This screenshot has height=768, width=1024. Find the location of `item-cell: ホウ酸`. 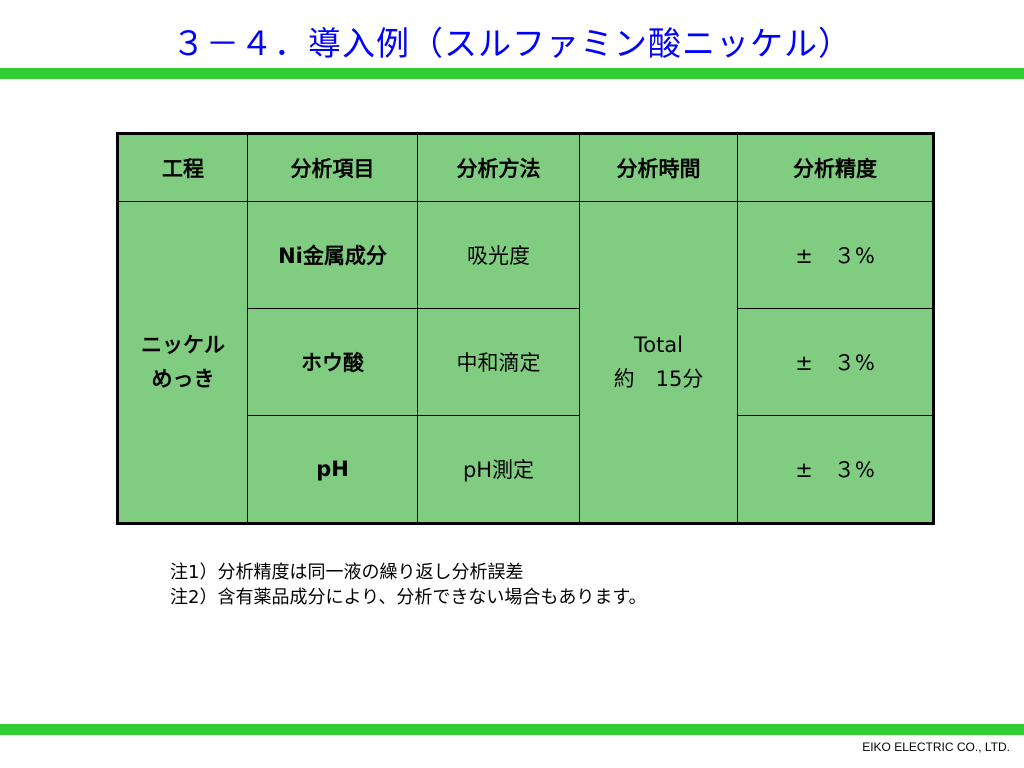

item-cell: ホウ酸 is located at coordinates (332, 362).